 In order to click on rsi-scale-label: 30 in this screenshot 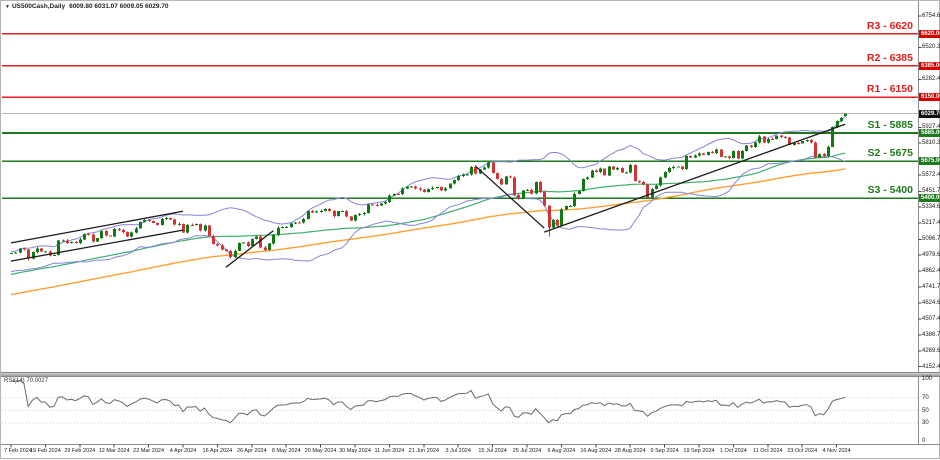, I will do `click(925, 423)`.